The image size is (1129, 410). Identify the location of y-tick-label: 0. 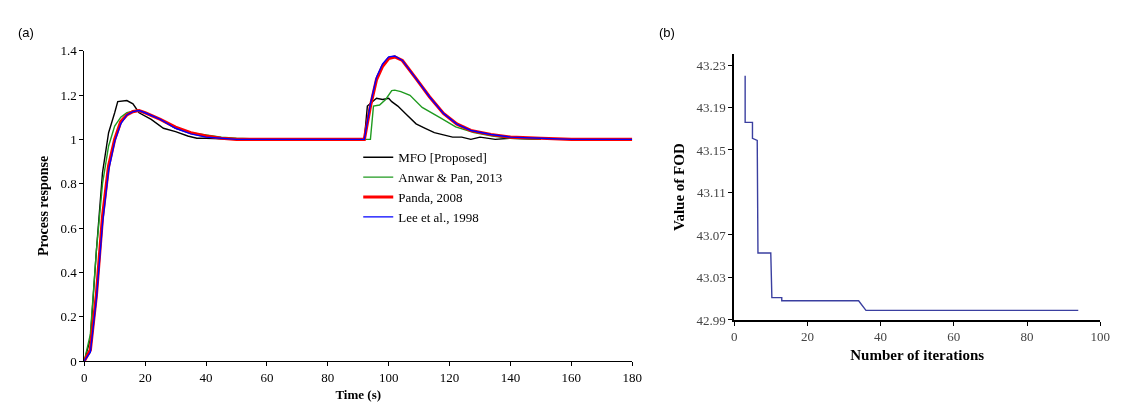
(73, 361).